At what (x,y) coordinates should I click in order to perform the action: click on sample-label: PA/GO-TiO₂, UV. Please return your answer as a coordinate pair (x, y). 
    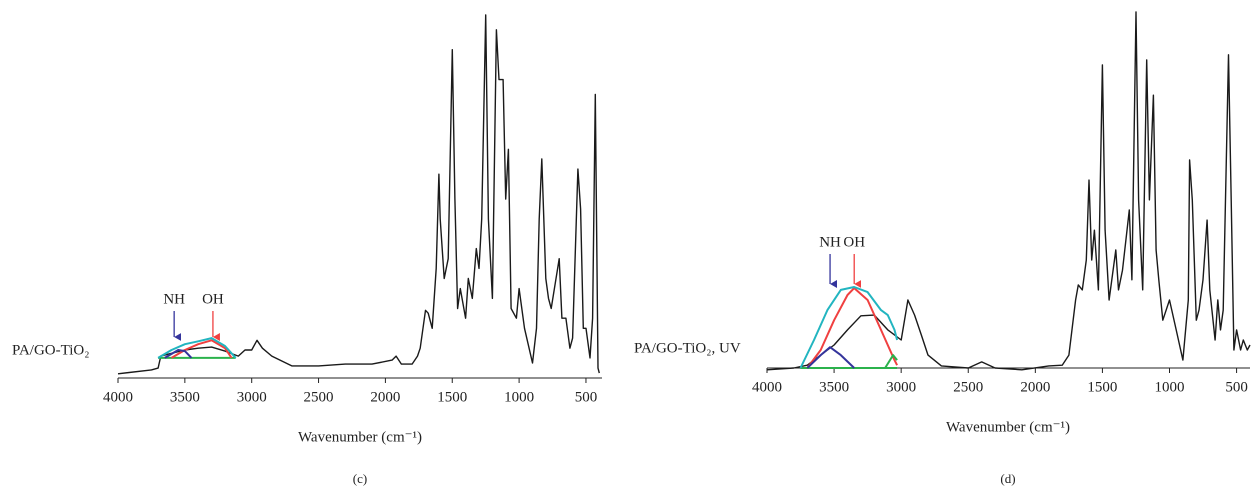
    Looking at the image, I should click on (687, 348).